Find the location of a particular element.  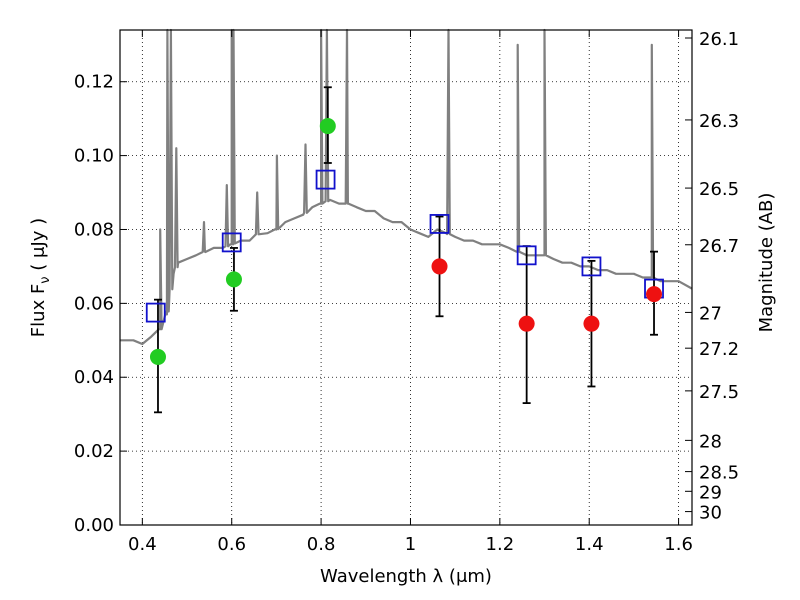

x-tick-label: 1.2 is located at coordinates (500, 544).